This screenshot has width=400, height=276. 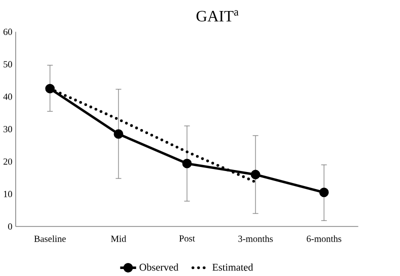 What do you see at coordinates (8, 64) in the screenshot?
I see `y-tick-label: 50` at bounding box center [8, 64].